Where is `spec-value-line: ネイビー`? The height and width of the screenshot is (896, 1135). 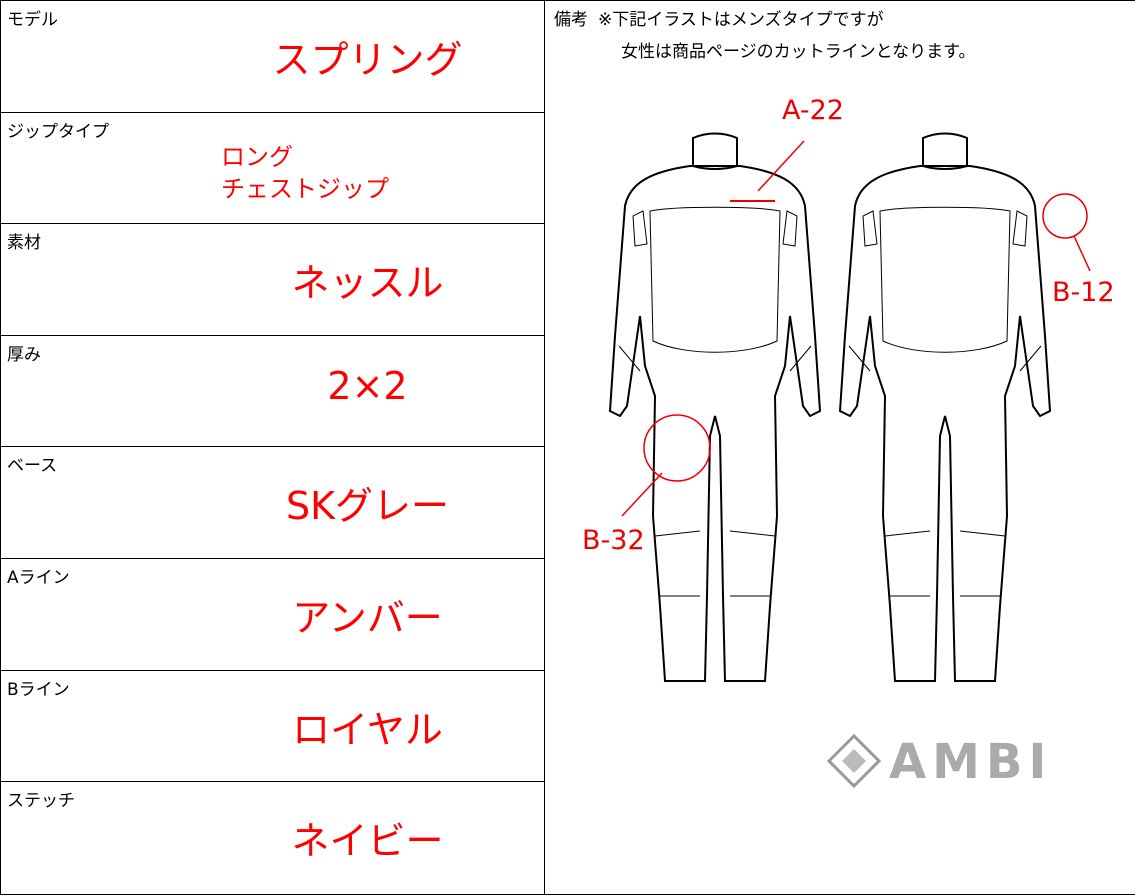 spec-value-line: ネイビー is located at coordinates (367, 841).